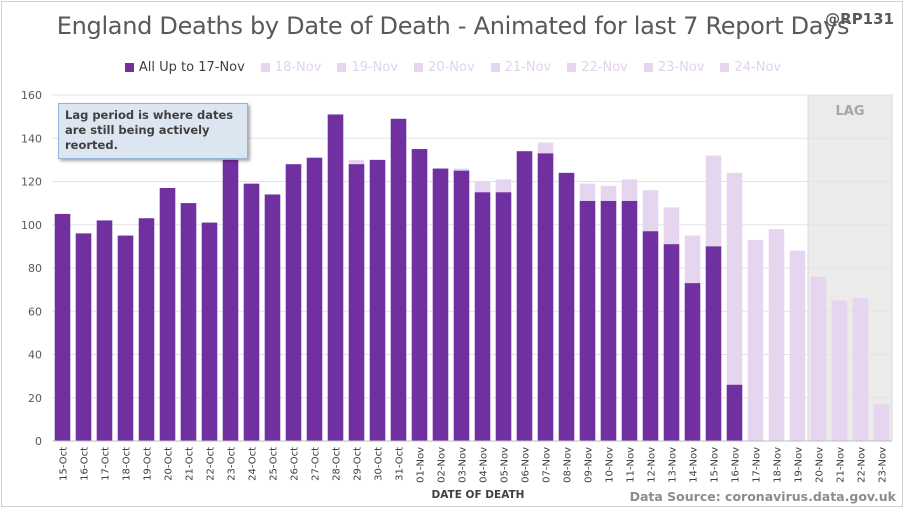 The width and height of the screenshot is (906, 510). I want to click on x-tick-label: 29-Oct, so click(358, 464).